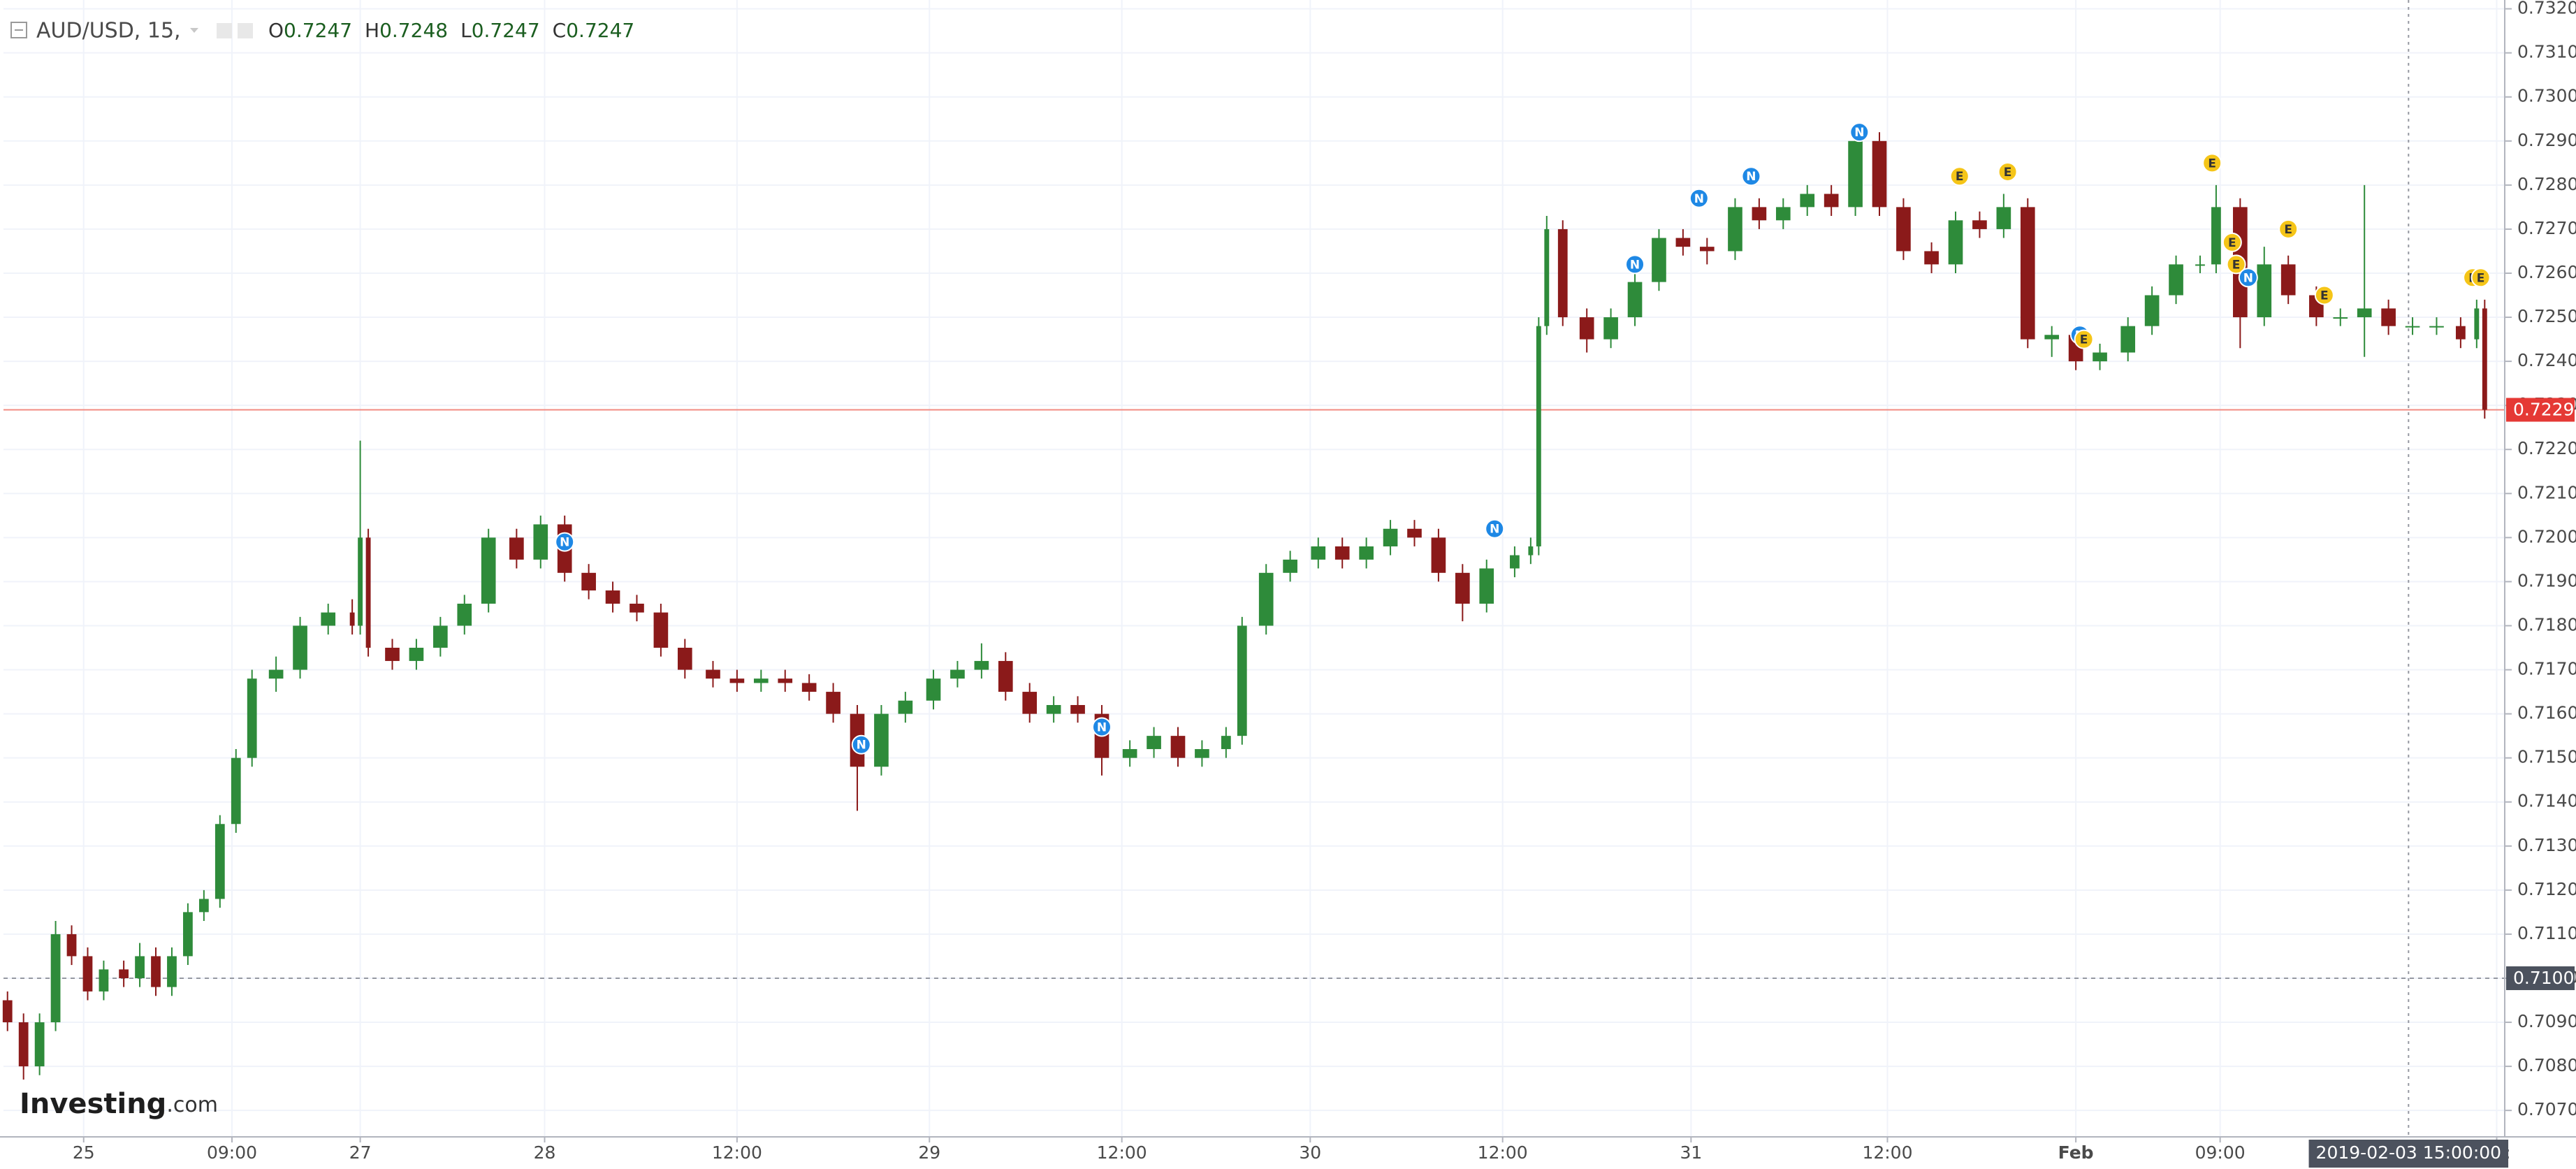  What do you see at coordinates (194, 30) in the screenshot?
I see `dropdown-icon` at bounding box center [194, 30].